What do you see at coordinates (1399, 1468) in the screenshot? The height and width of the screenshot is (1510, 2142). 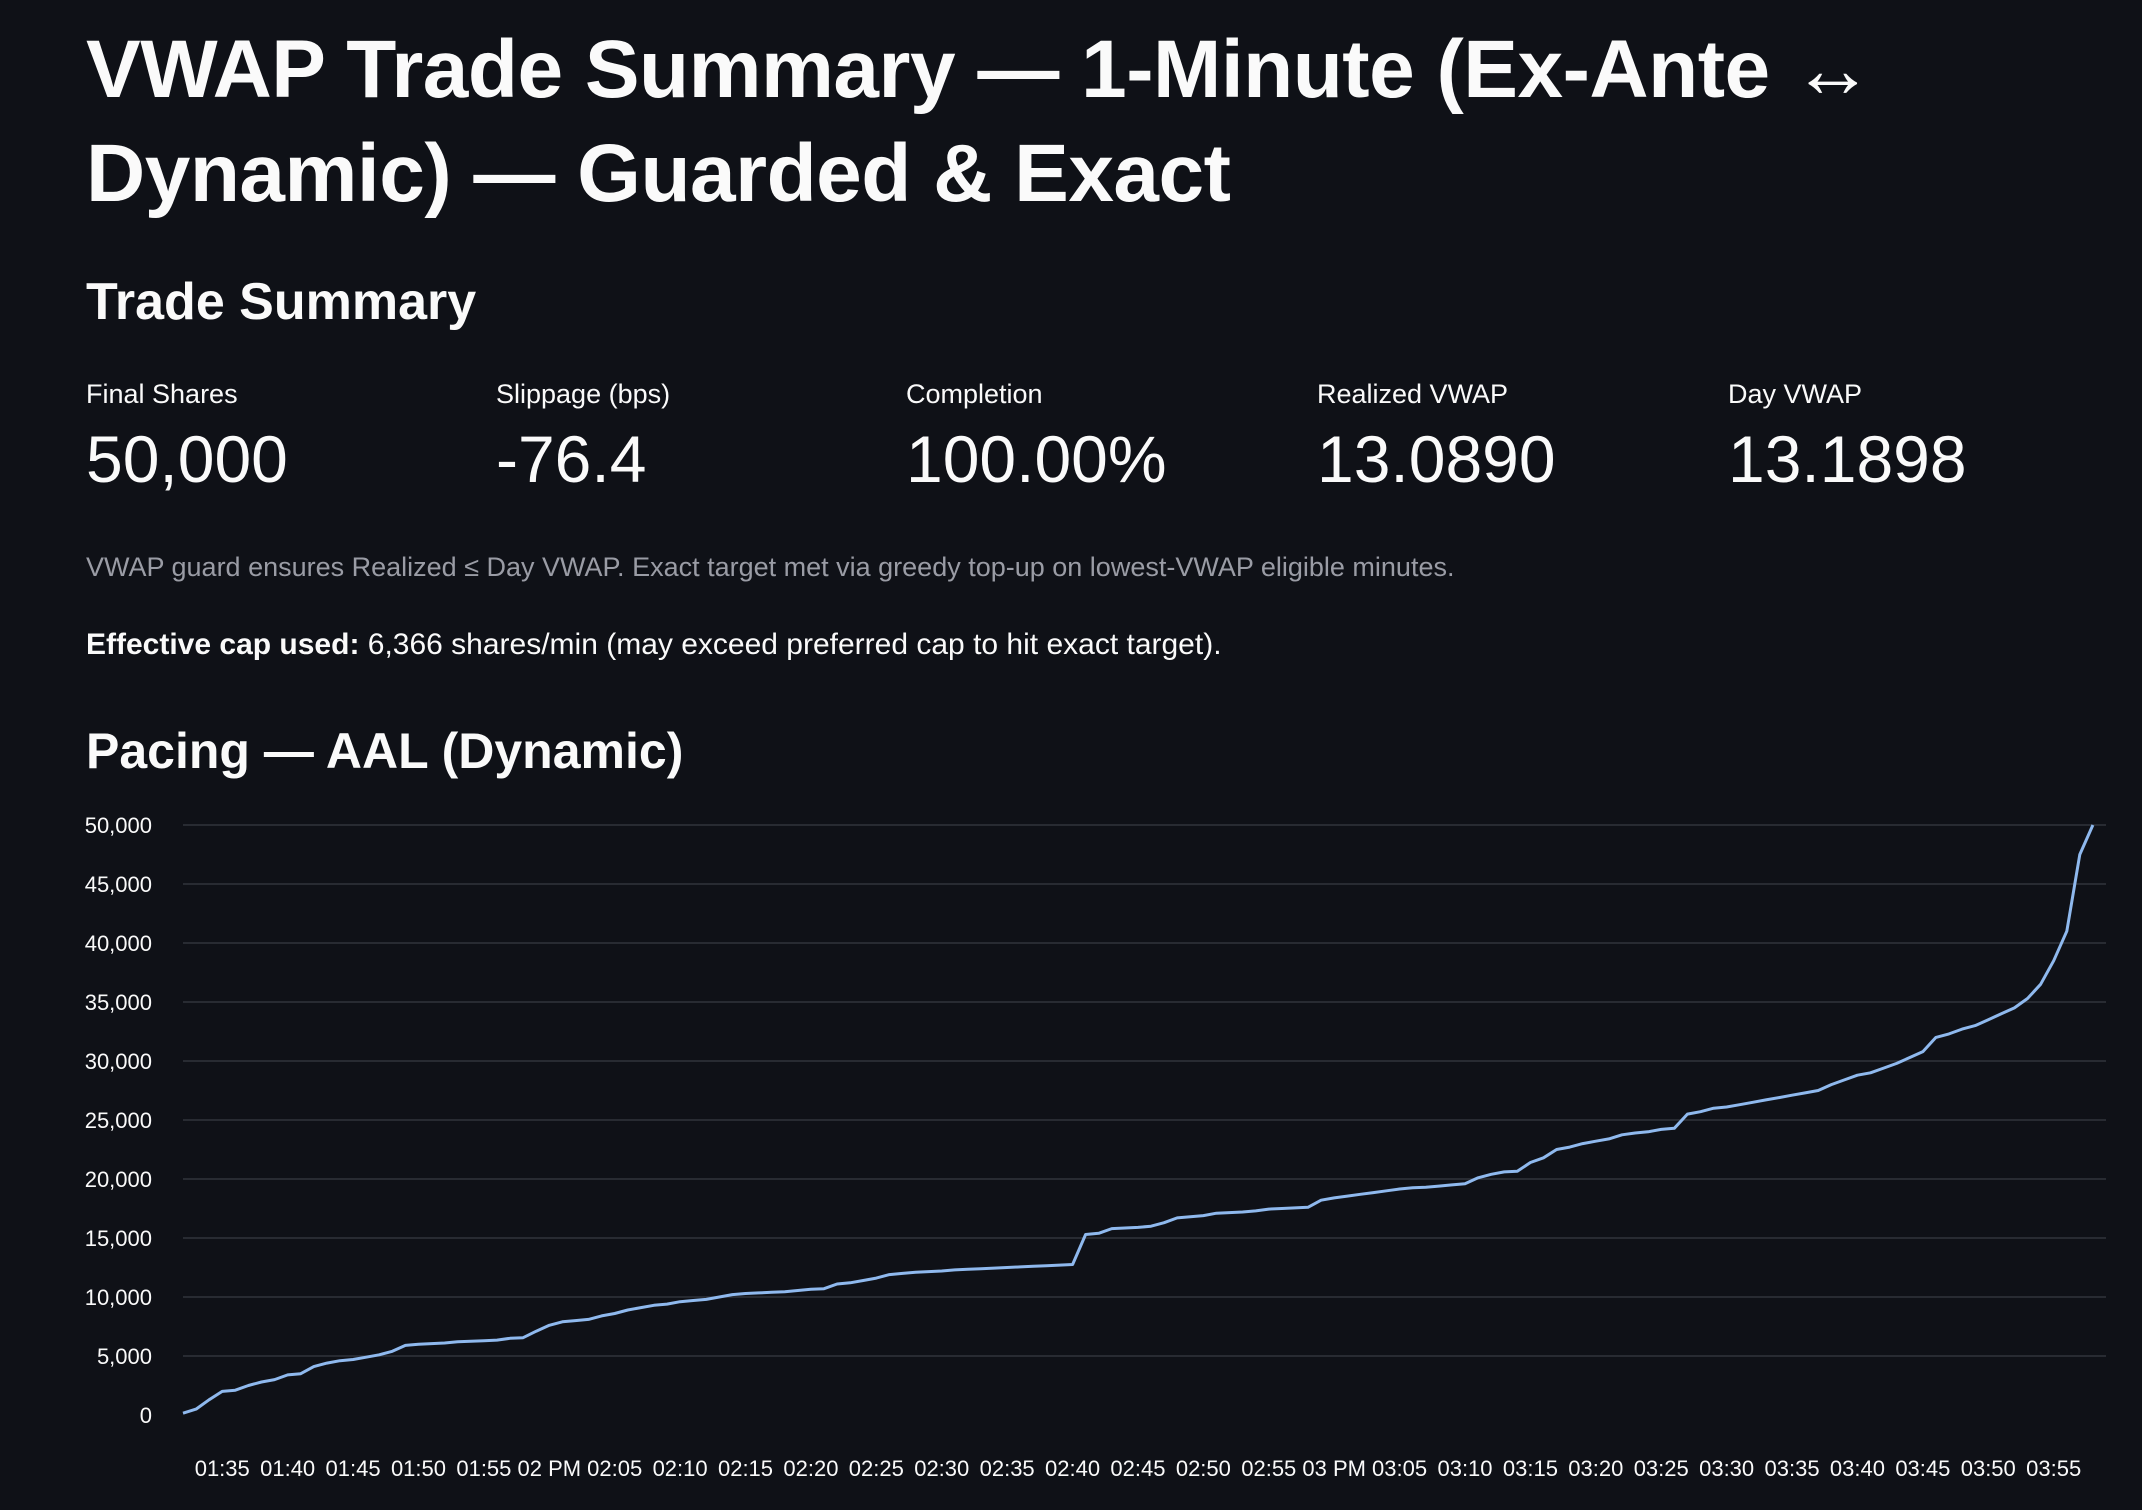 I see `x-tick-label: 03:05` at bounding box center [1399, 1468].